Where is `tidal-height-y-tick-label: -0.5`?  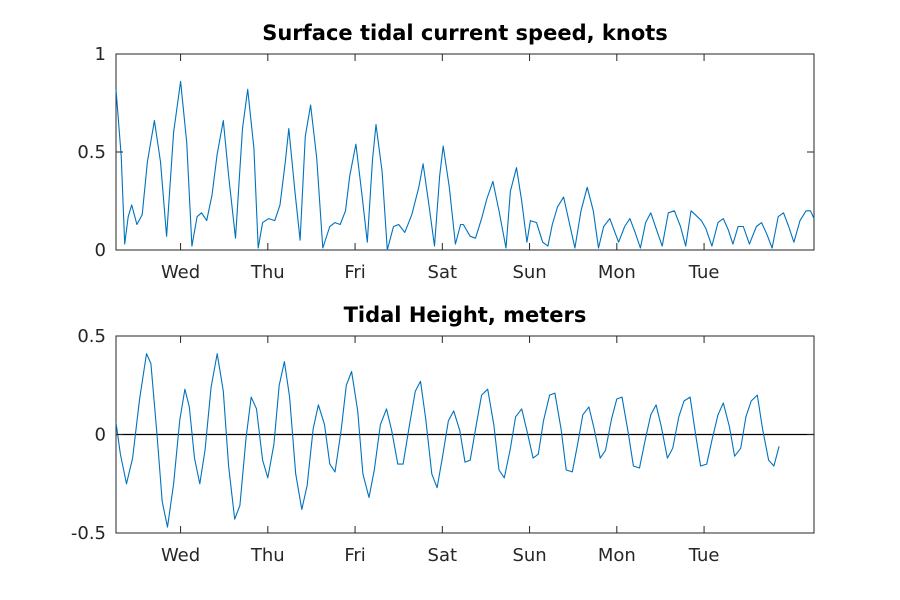
tidal-height-y-tick-label: -0.5 is located at coordinates (88, 533).